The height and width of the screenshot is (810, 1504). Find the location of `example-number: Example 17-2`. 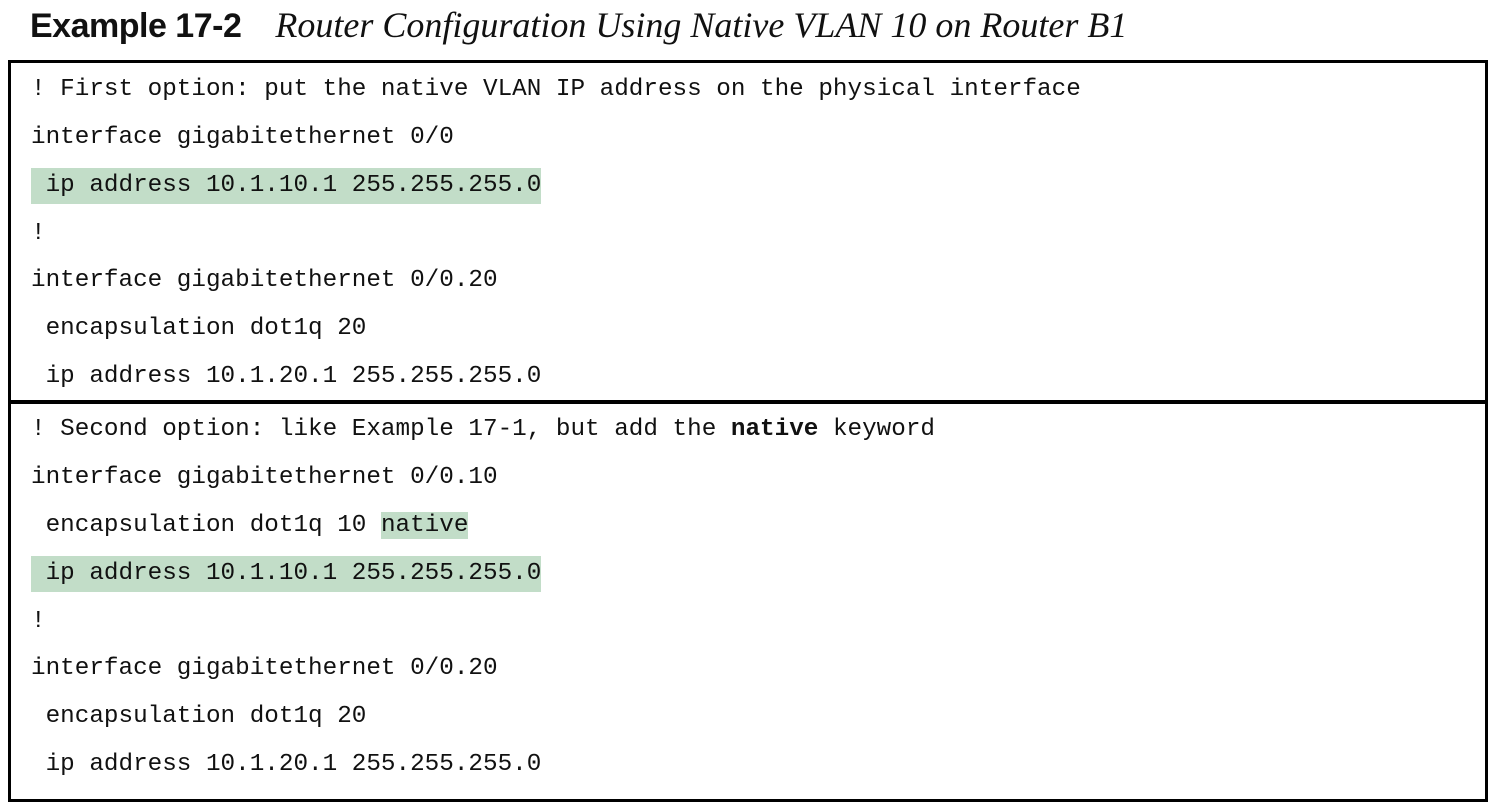

example-number: Example 17-2 is located at coordinates (136, 26).